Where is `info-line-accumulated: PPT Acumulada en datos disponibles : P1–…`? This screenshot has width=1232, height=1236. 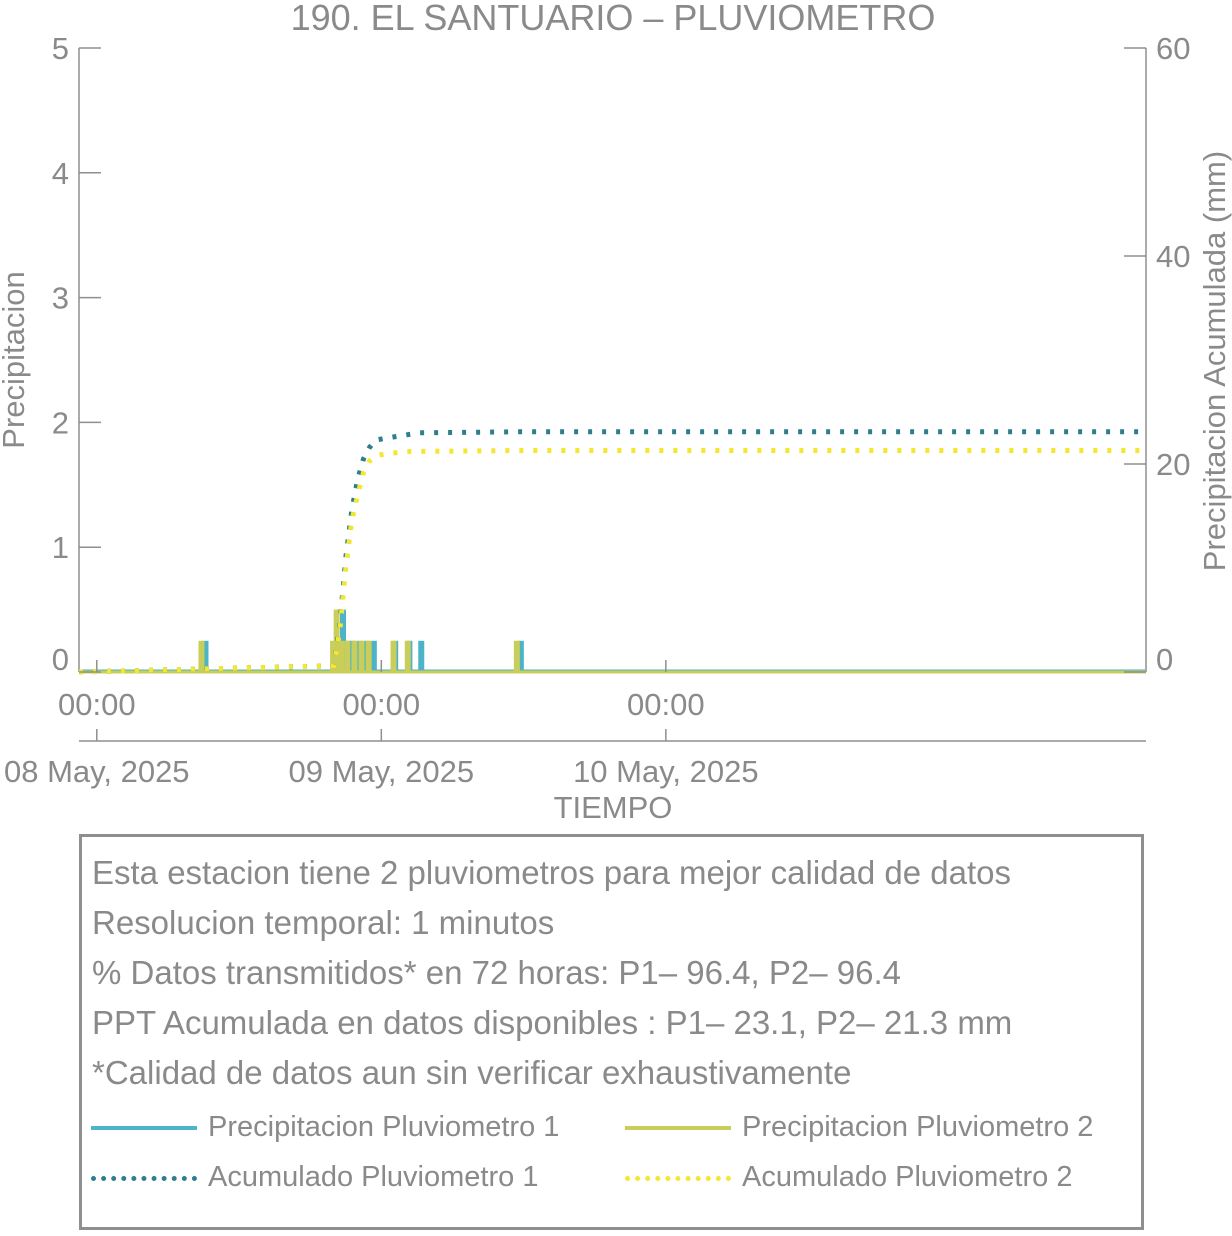 info-line-accumulated: PPT Acumulada en datos disponibles : P1–… is located at coordinates (552, 1022).